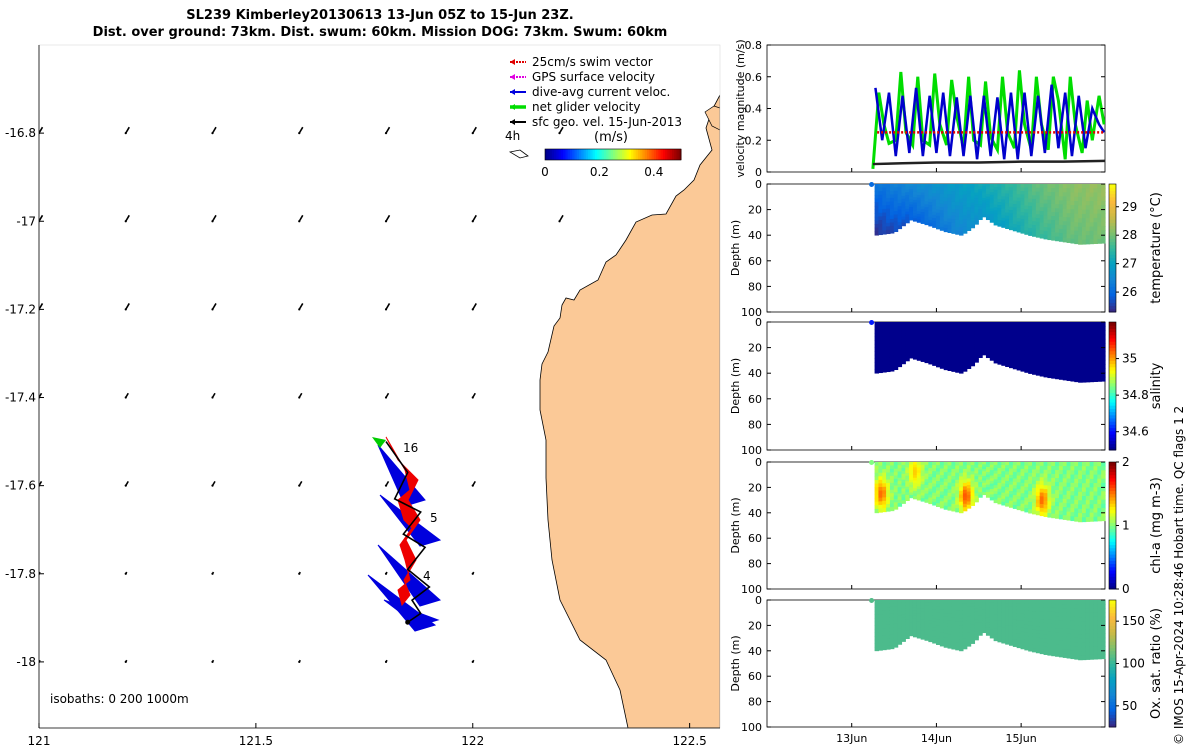 The height and width of the screenshot is (750, 1200). What do you see at coordinates (1112, 386) in the screenshot?
I see `salinity-colorbar-frame` at bounding box center [1112, 386].